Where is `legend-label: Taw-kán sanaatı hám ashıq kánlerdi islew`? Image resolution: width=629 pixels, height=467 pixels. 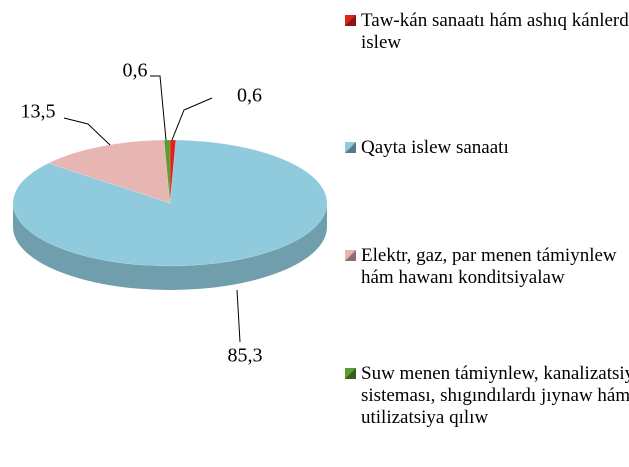 legend-label: Taw-kán sanaatı hám ashıq kánlerdi islew is located at coordinates (495, 31).